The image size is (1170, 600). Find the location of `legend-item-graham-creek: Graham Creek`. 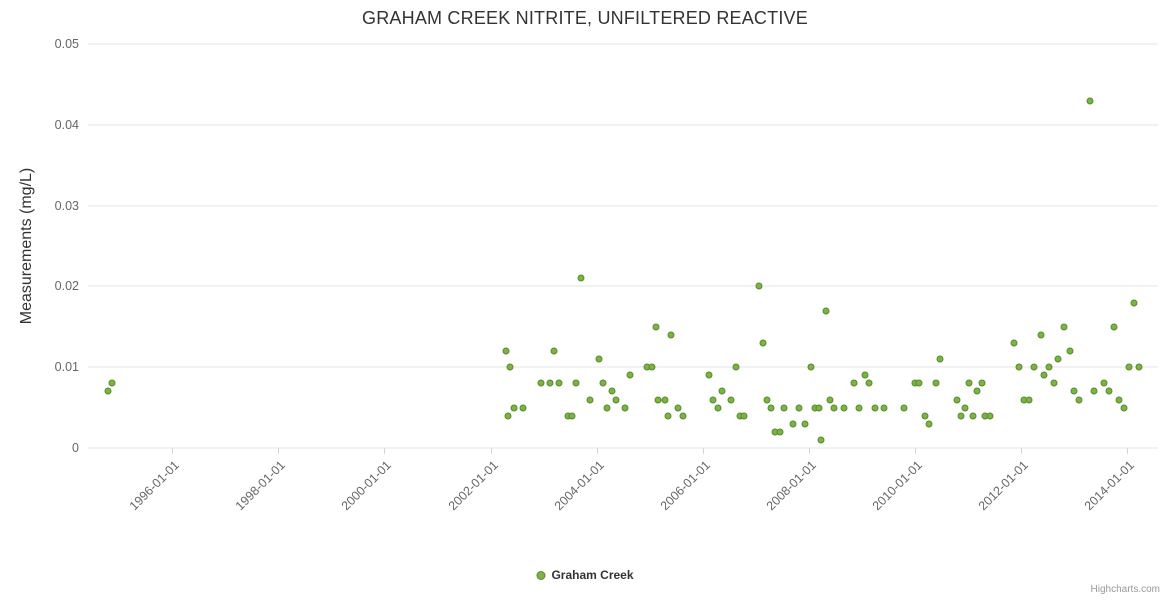

legend-item-graham-creek: Graham Creek is located at coordinates (585, 575).